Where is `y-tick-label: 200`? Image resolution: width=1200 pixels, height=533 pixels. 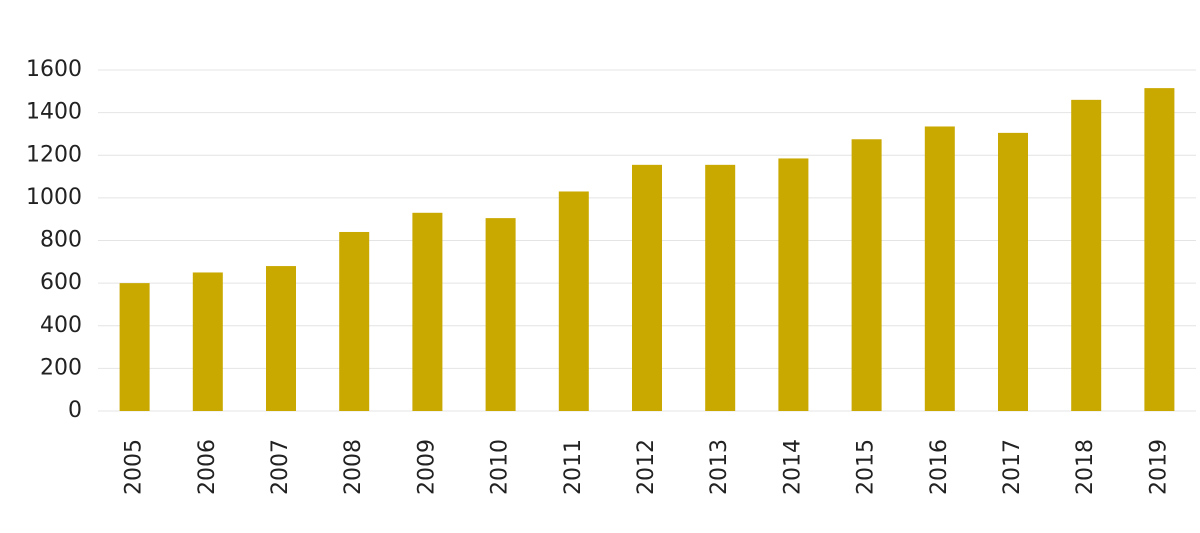
y-tick-label: 200 is located at coordinates (61, 367).